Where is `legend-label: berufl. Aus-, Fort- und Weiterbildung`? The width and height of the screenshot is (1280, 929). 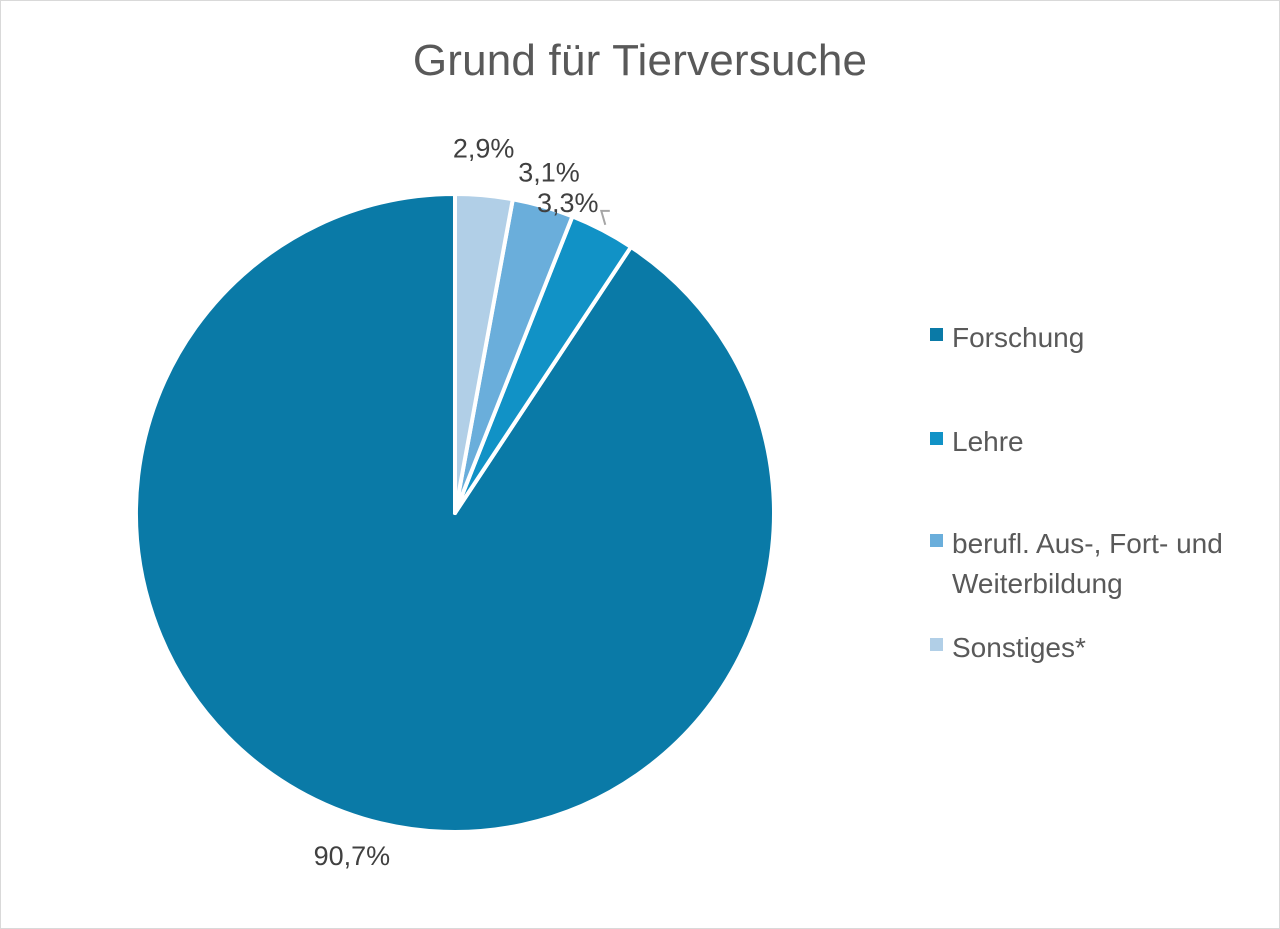 legend-label: berufl. Aus-, Fort- und Weiterbildung is located at coordinates (1087, 563).